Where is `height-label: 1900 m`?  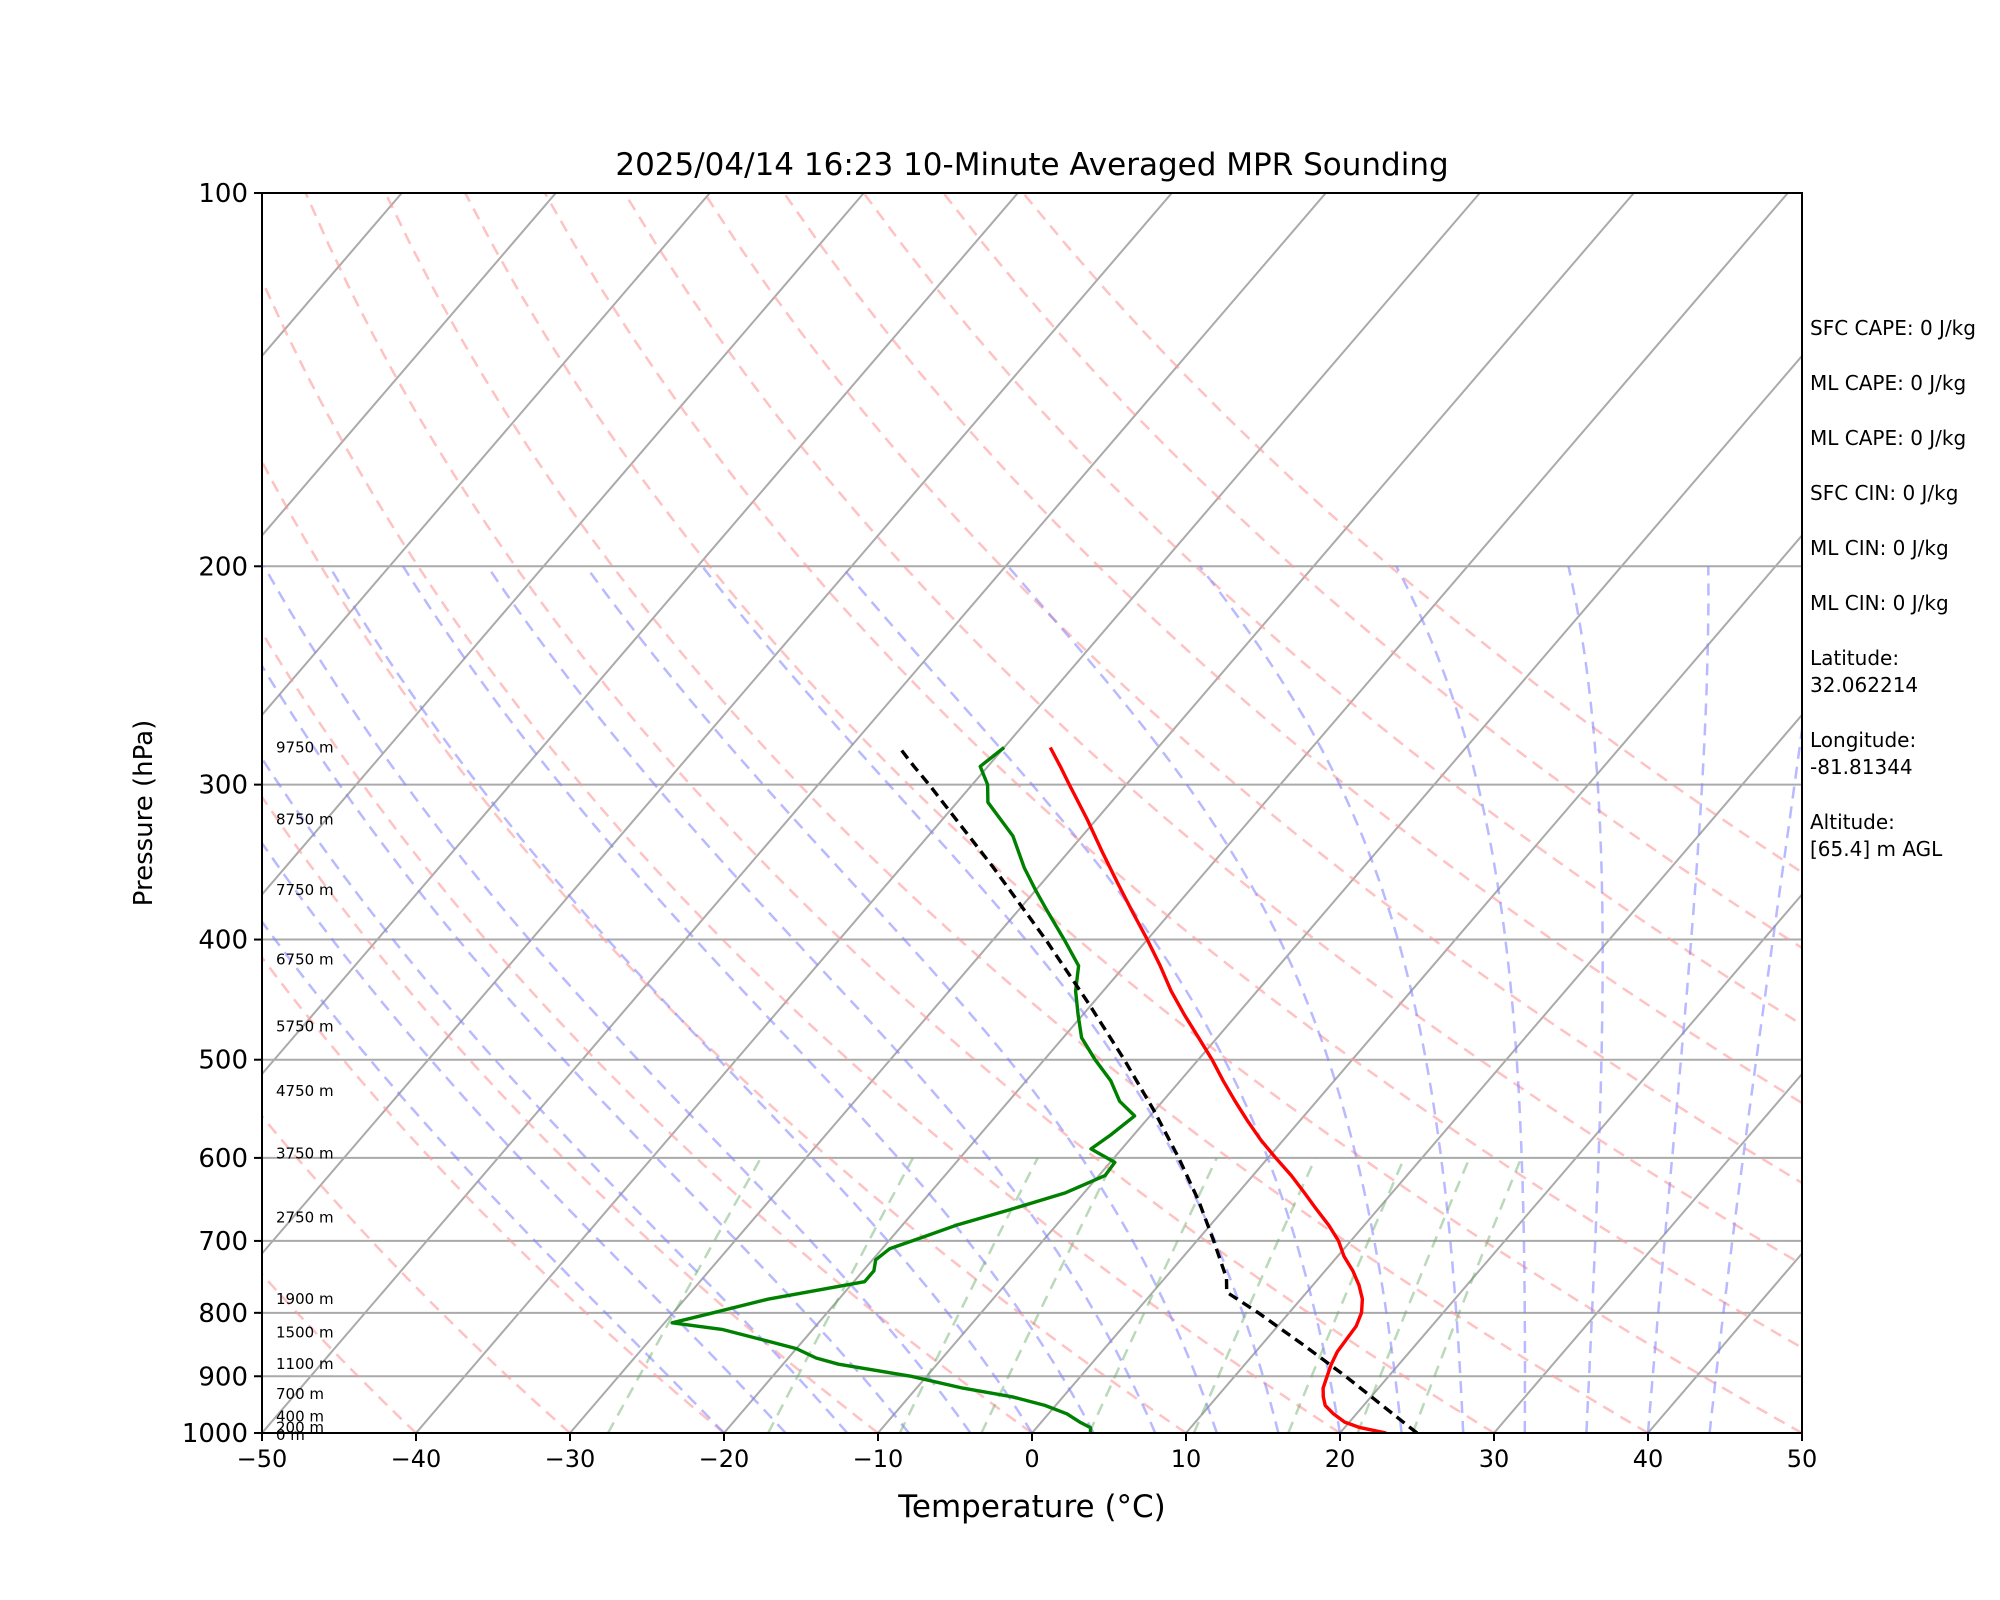 height-label: 1900 m is located at coordinates (305, 1299).